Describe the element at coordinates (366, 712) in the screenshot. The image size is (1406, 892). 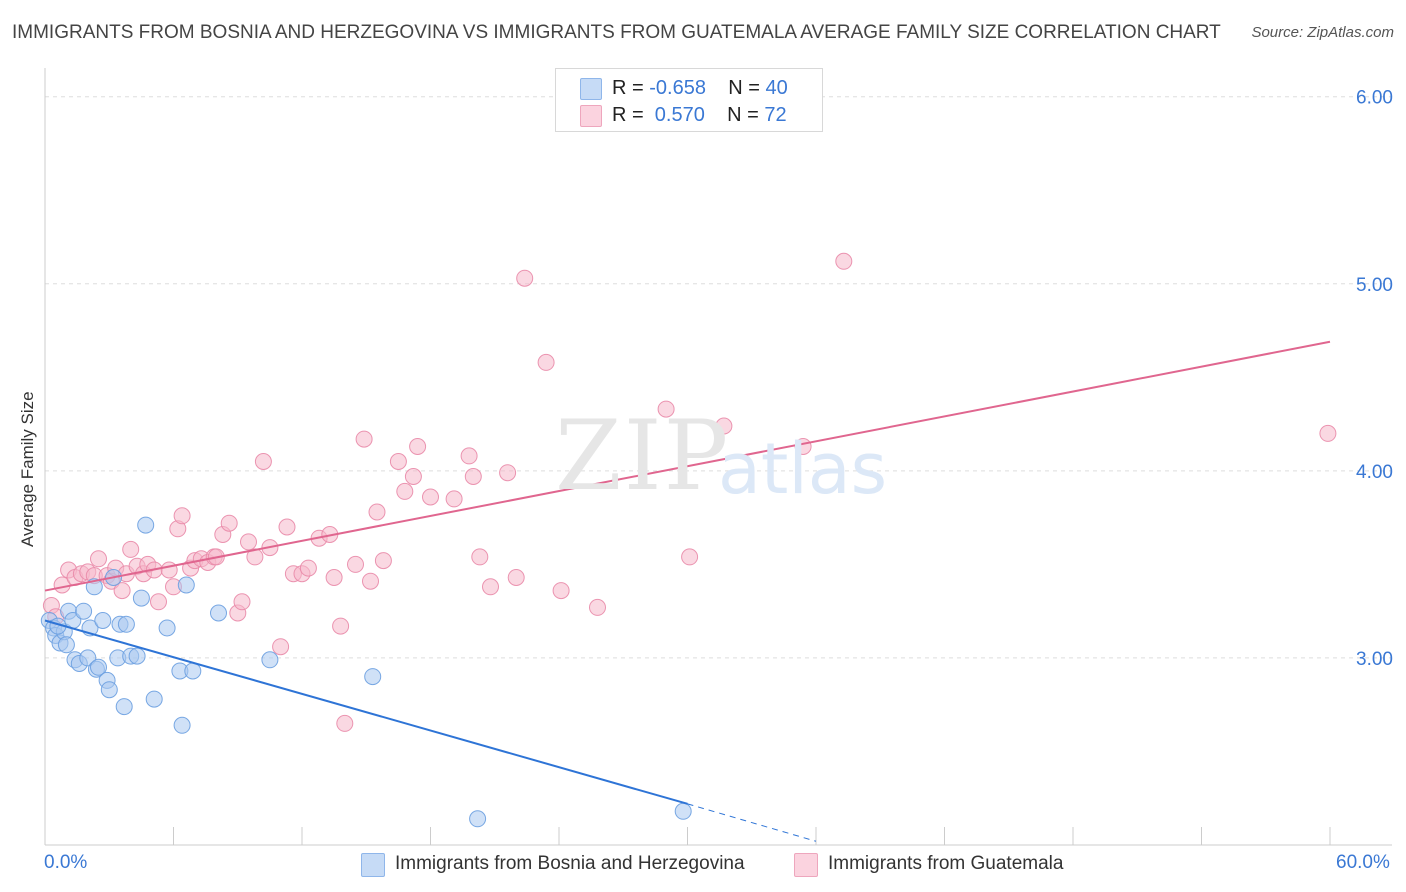
I see `bosnia-trend-line` at that location.